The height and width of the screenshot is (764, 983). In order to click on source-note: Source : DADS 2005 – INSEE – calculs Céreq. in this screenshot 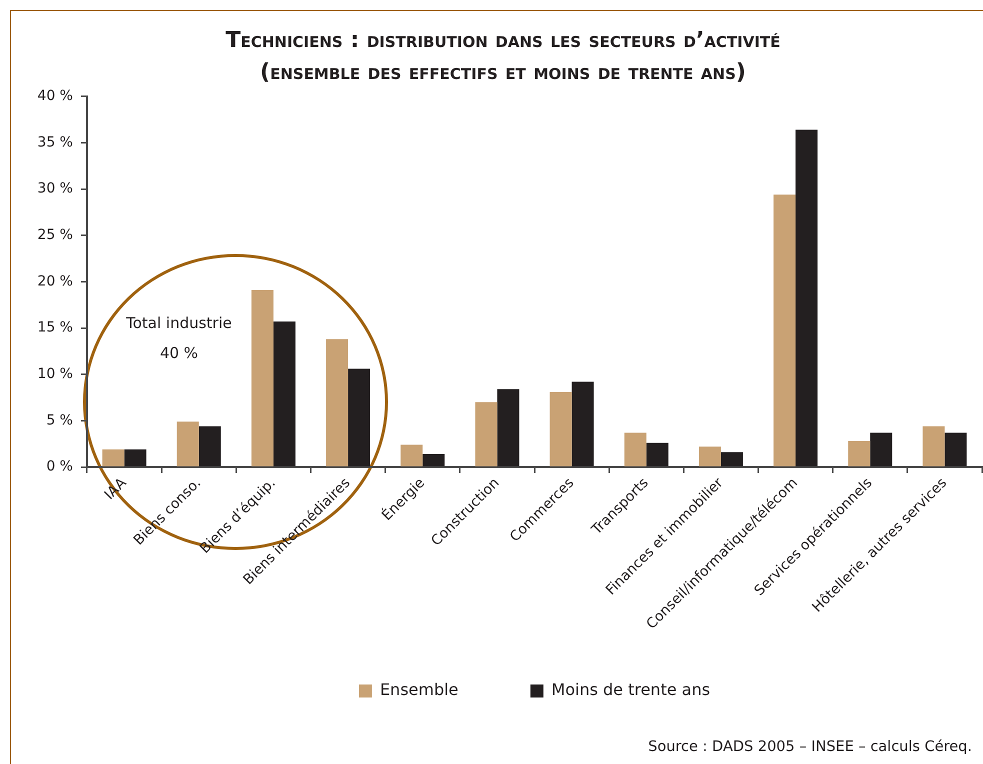, I will do `click(810, 747)`.